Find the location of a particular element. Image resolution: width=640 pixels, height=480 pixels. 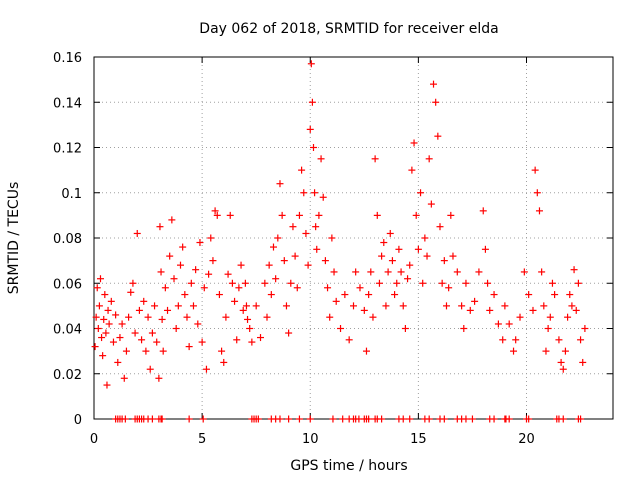

y-tick-label: 0.1 is located at coordinates (71, 194).